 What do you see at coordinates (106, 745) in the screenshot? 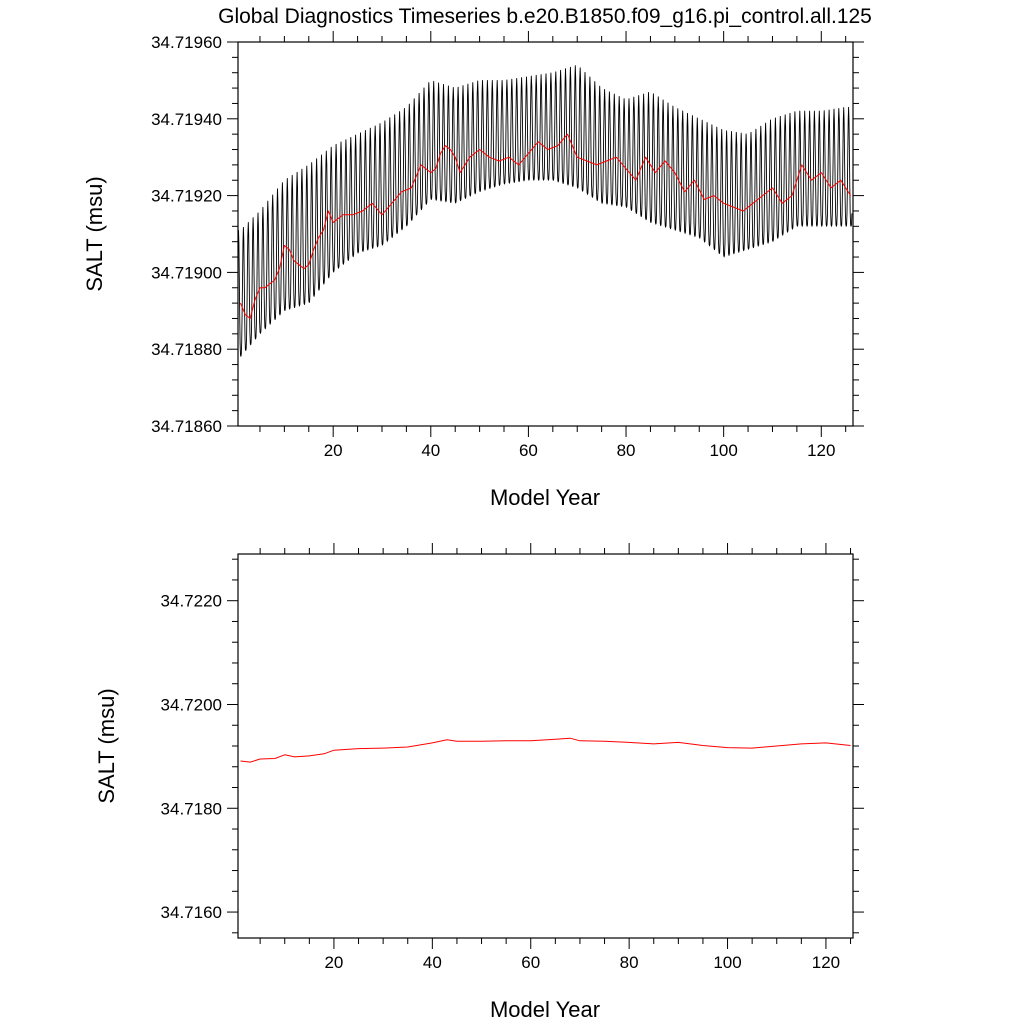
I see `bottom-panel-ylabel: SALT (msu)` at bounding box center [106, 745].